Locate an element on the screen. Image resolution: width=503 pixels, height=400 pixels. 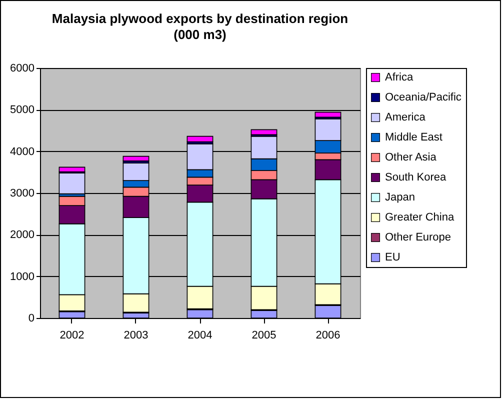
y-tick-label: 0 is located at coordinates (31, 318).